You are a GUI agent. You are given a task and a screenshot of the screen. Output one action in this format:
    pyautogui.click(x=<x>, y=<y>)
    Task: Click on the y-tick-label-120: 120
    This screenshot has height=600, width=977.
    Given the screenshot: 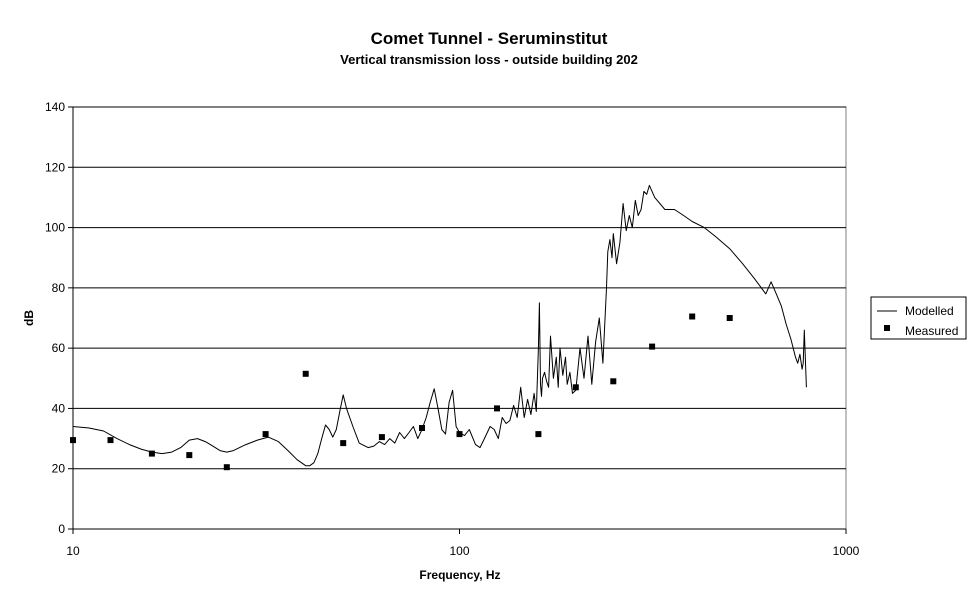 What is the action you would take?
    pyautogui.click(x=55, y=167)
    